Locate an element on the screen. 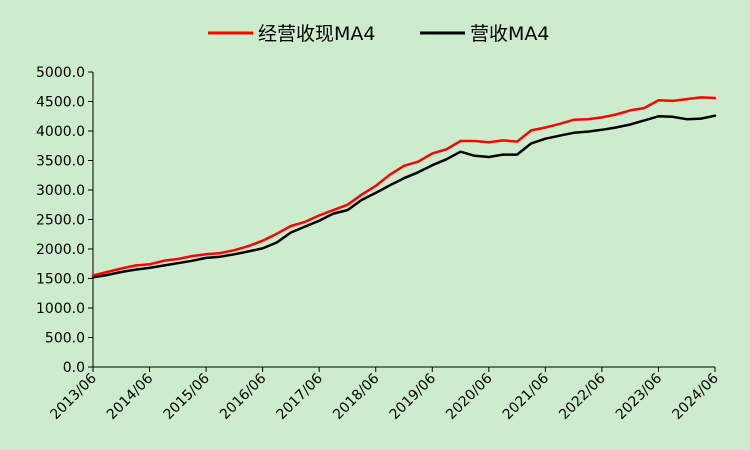 The height and width of the screenshot is (450, 750). y-tick-label: 4500.0 is located at coordinates (60, 103).